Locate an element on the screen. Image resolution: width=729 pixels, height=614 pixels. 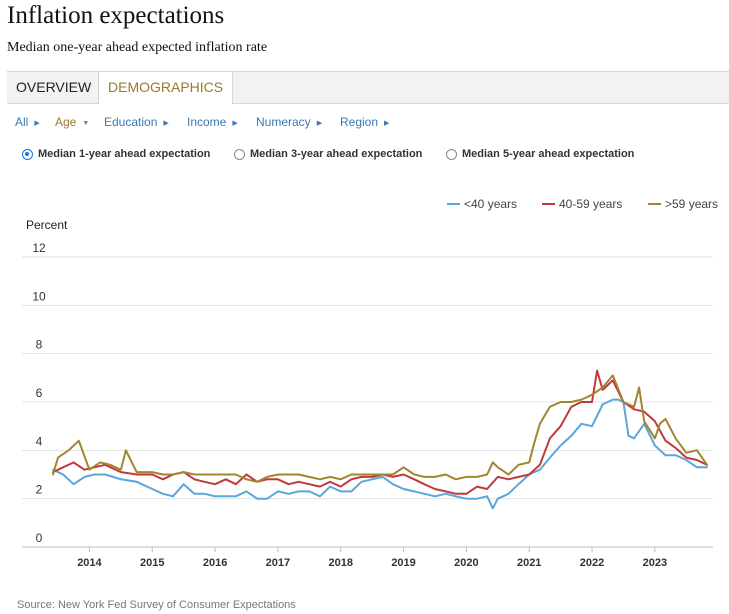
x-axis: 2014 2015 2016 2017 2018 2019 2020 2021 2022 2023 is located at coordinates (372, 558).